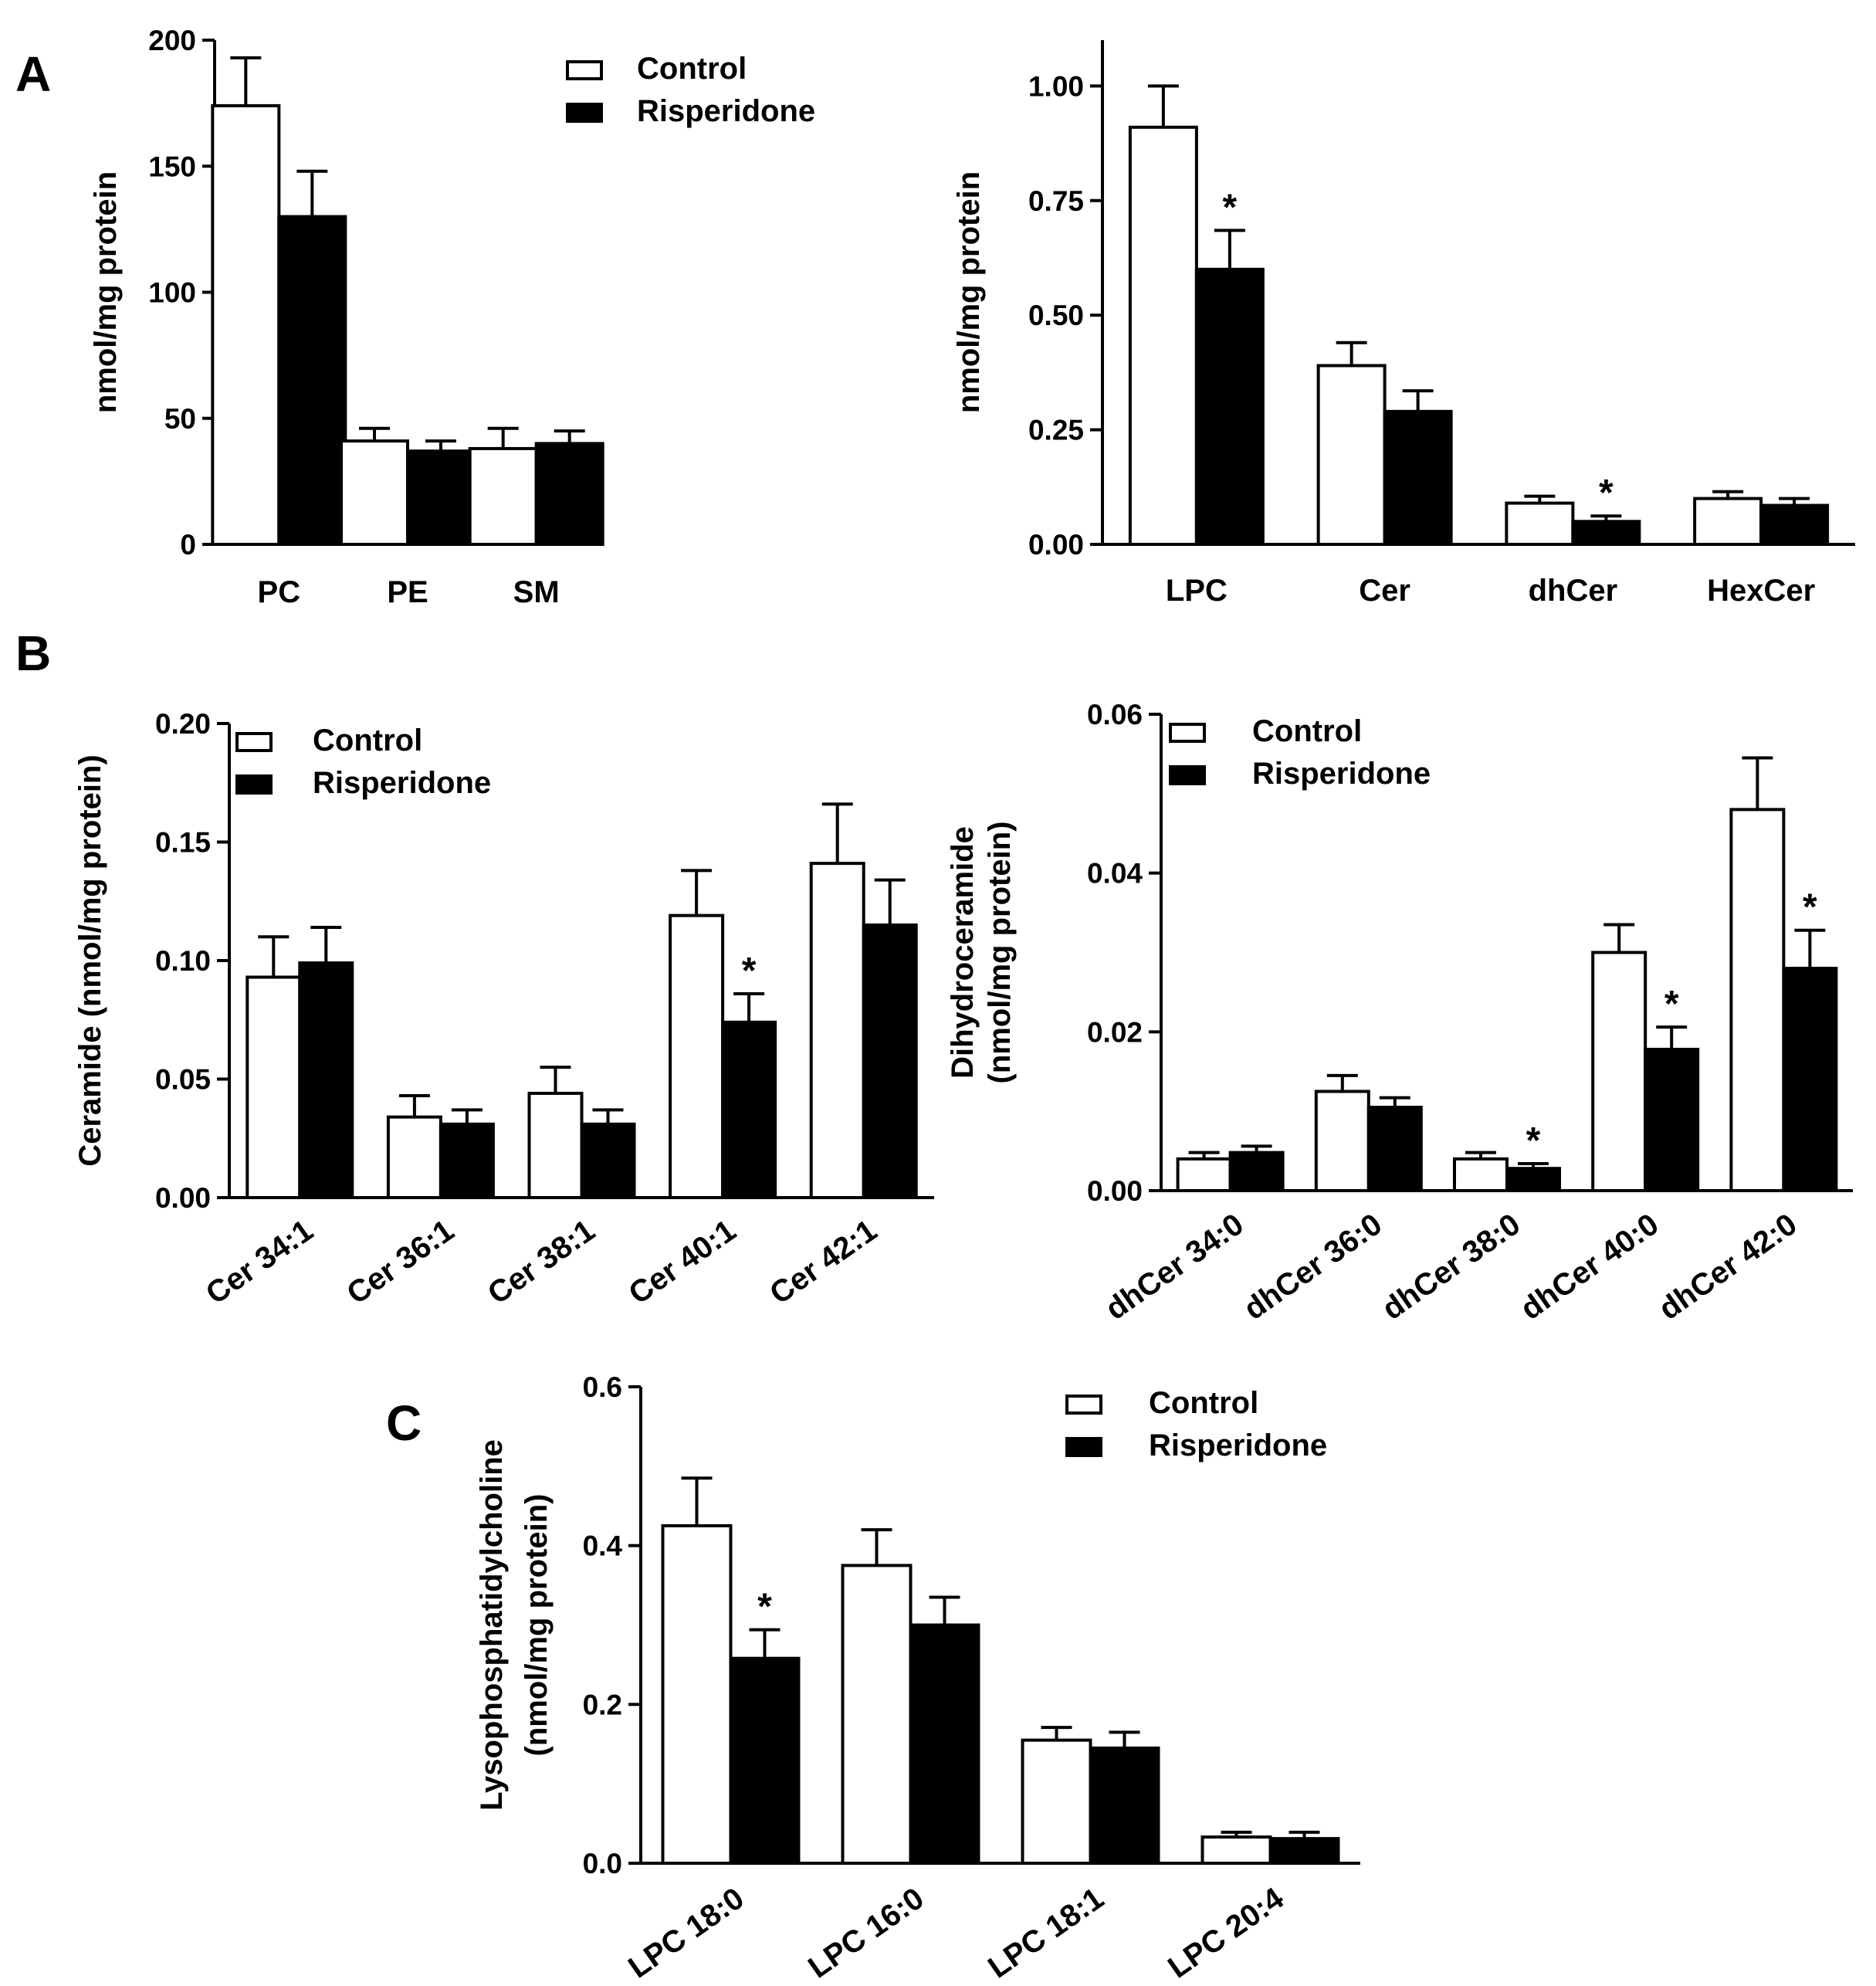 This screenshot has height=1986, width=1876. Describe the element at coordinates (536, 592) in the screenshot. I see `x-tick-label: SM` at that location.